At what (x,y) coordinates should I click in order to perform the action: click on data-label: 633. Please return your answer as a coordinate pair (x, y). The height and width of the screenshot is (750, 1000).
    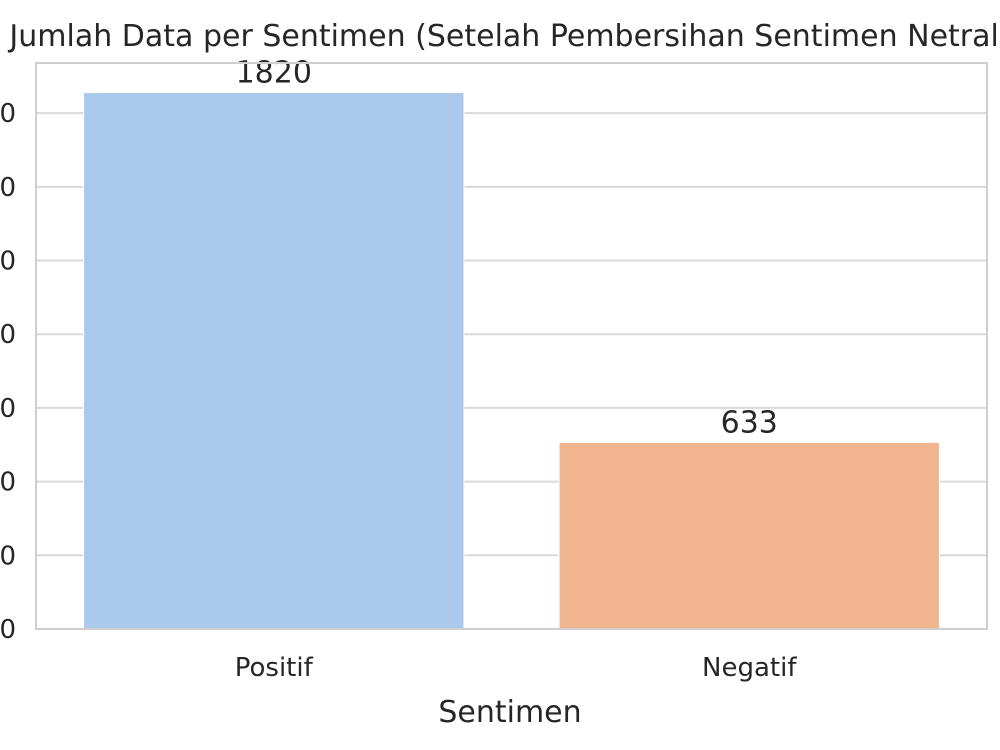
    Looking at the image, I should click on (749, 422).